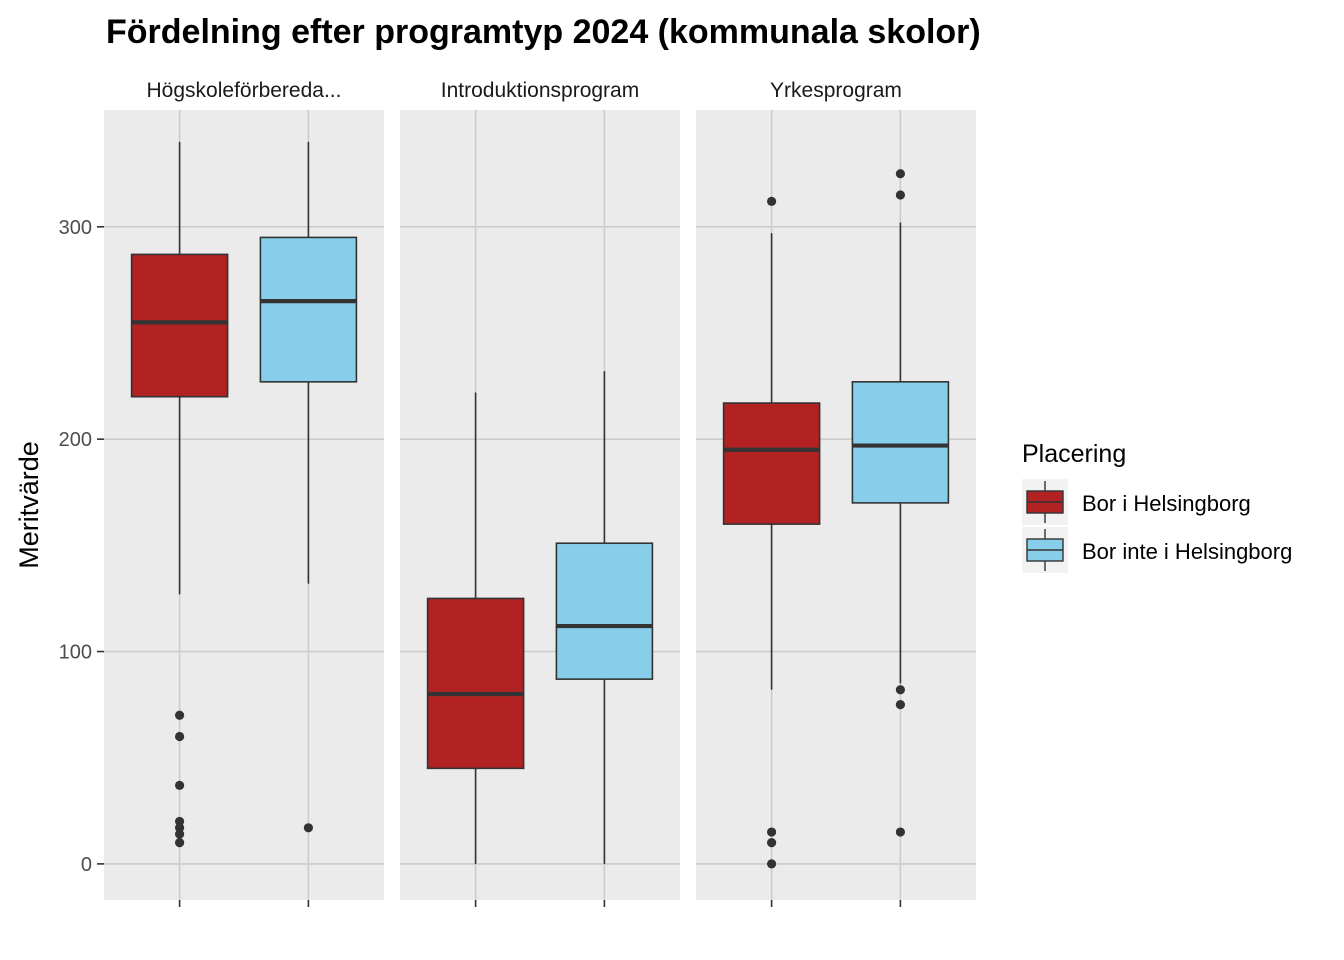 This screenshot has width=1344, height=960. Describe the element at coordinates (1074, 454) in the screenshot. I see `legend-title: Placering` at that location.